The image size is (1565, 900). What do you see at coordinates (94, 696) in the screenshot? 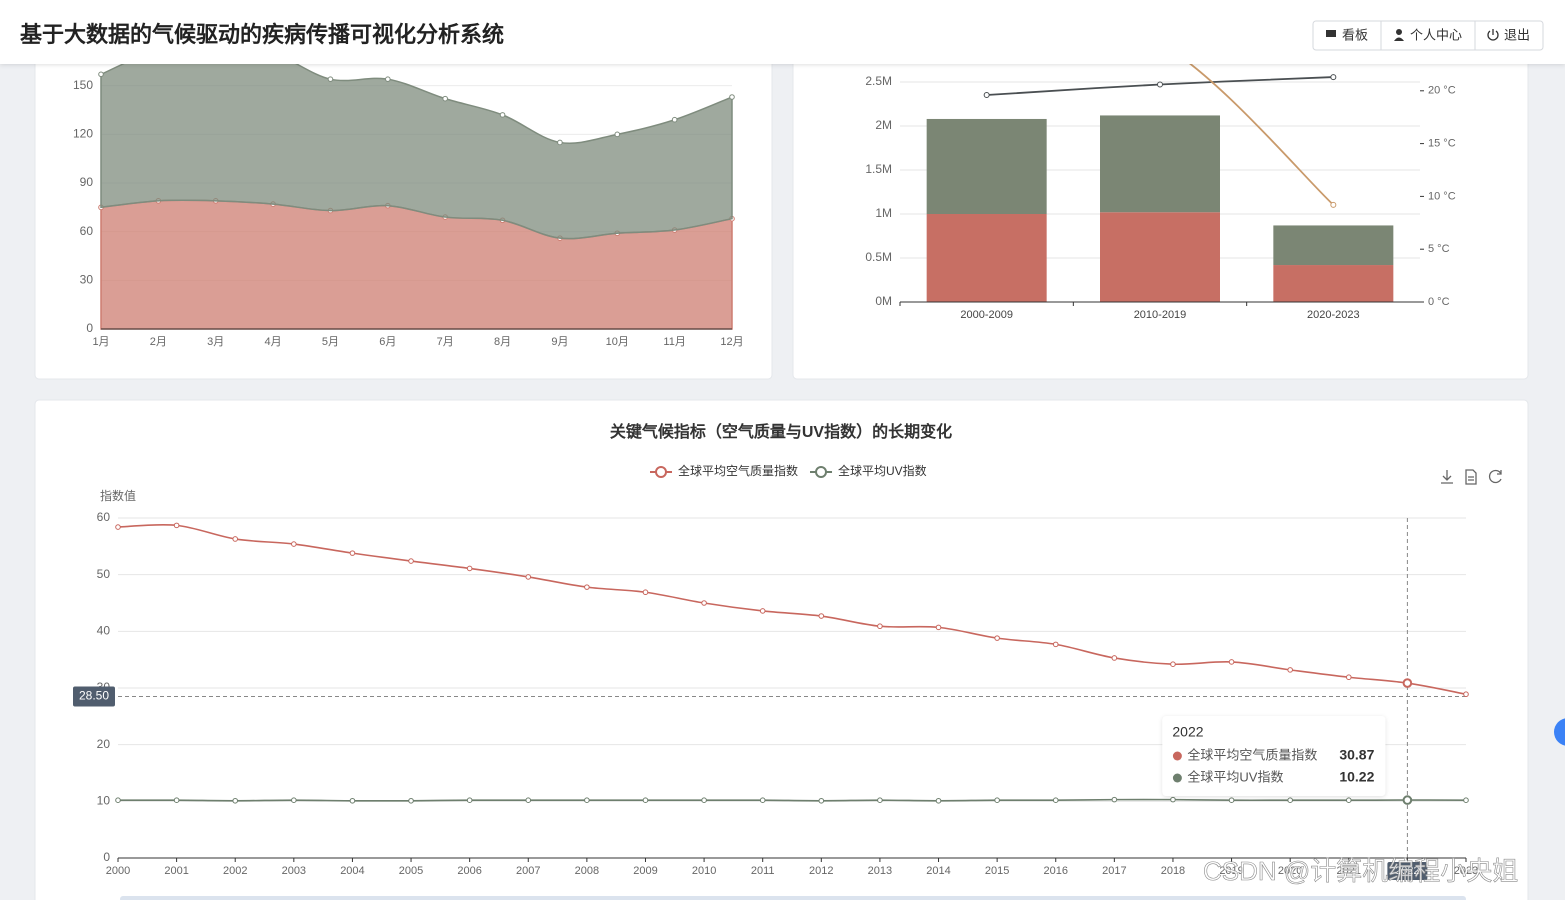
I see `axis-pointer-label: 28.50` at bounding box center [94, 696].